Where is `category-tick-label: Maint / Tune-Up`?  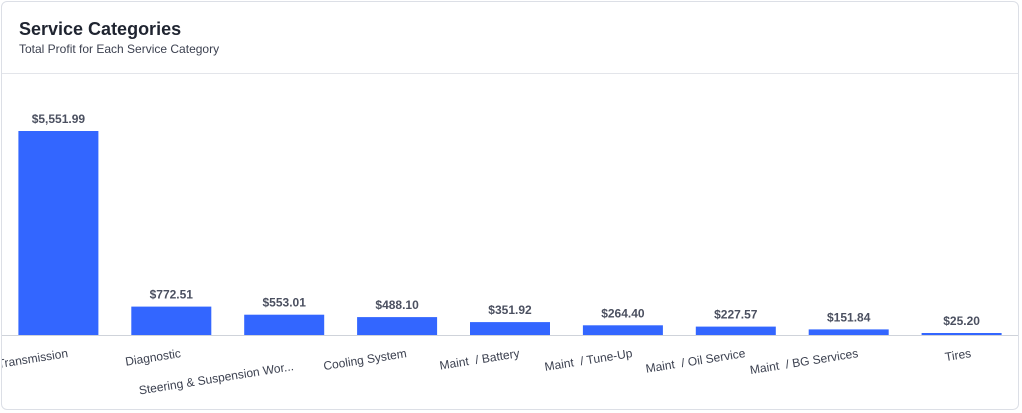
category-tick-label: Maint / Tune-Up is located at coordinates (589, 360).